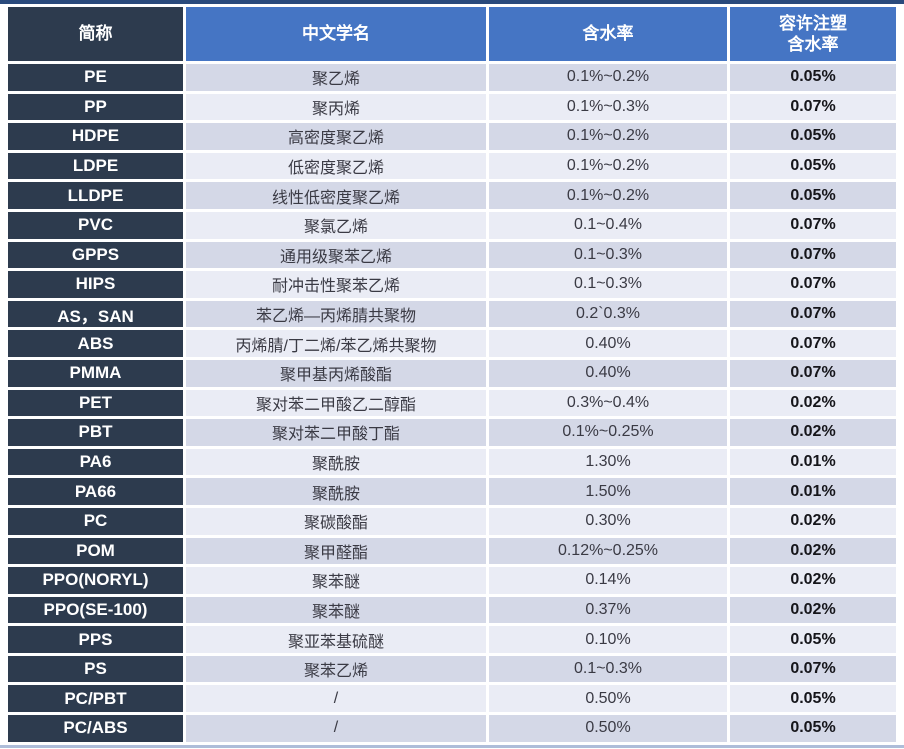 This screenshot has width=904, height=749. I want to click on cell-abbreviation: PC/ABS, so click(95, 728).